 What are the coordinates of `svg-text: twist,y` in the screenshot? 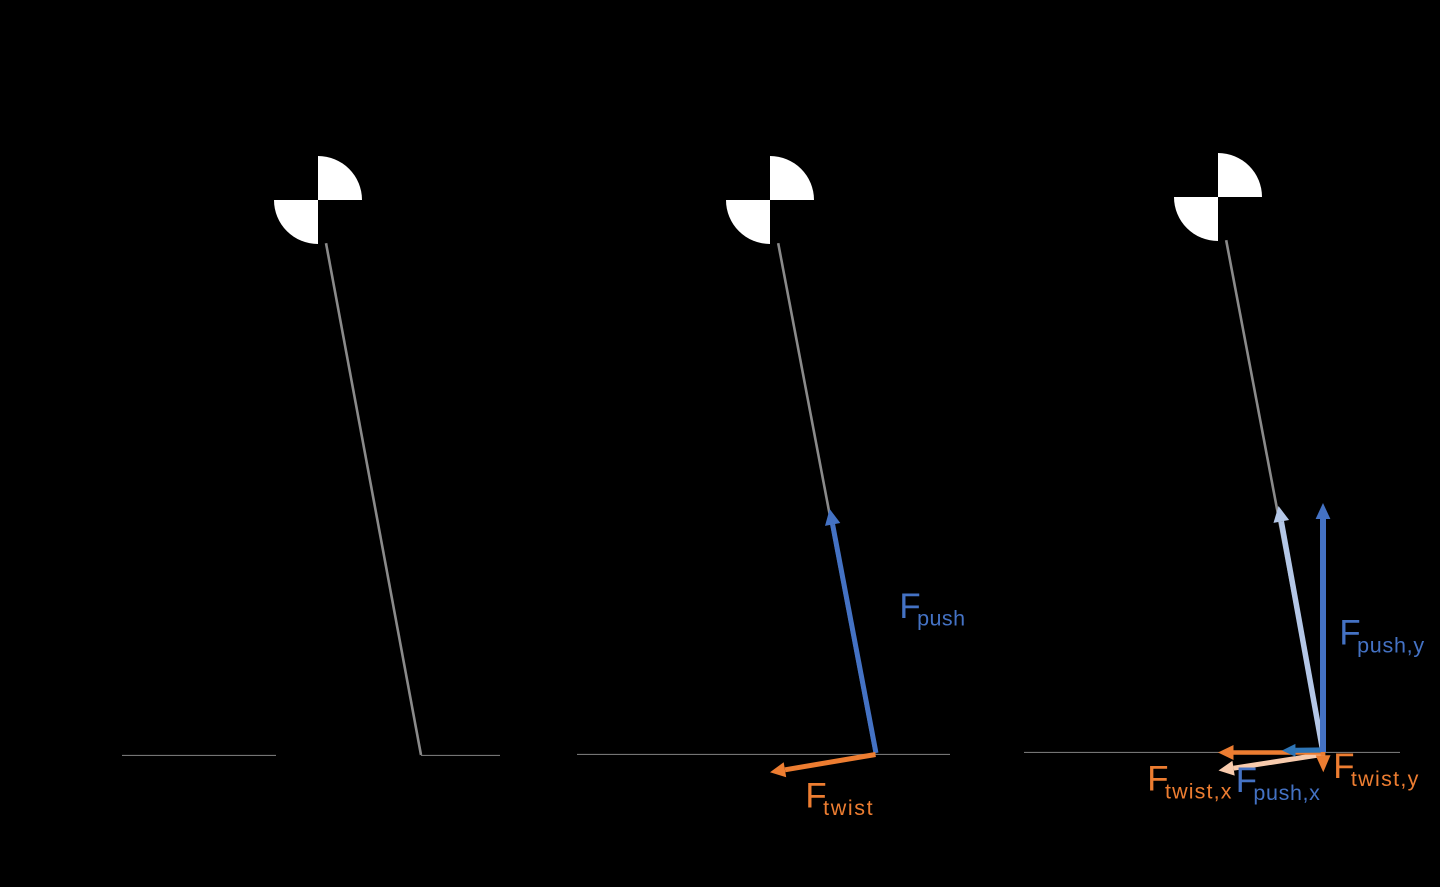 It's located at (1385, 779).